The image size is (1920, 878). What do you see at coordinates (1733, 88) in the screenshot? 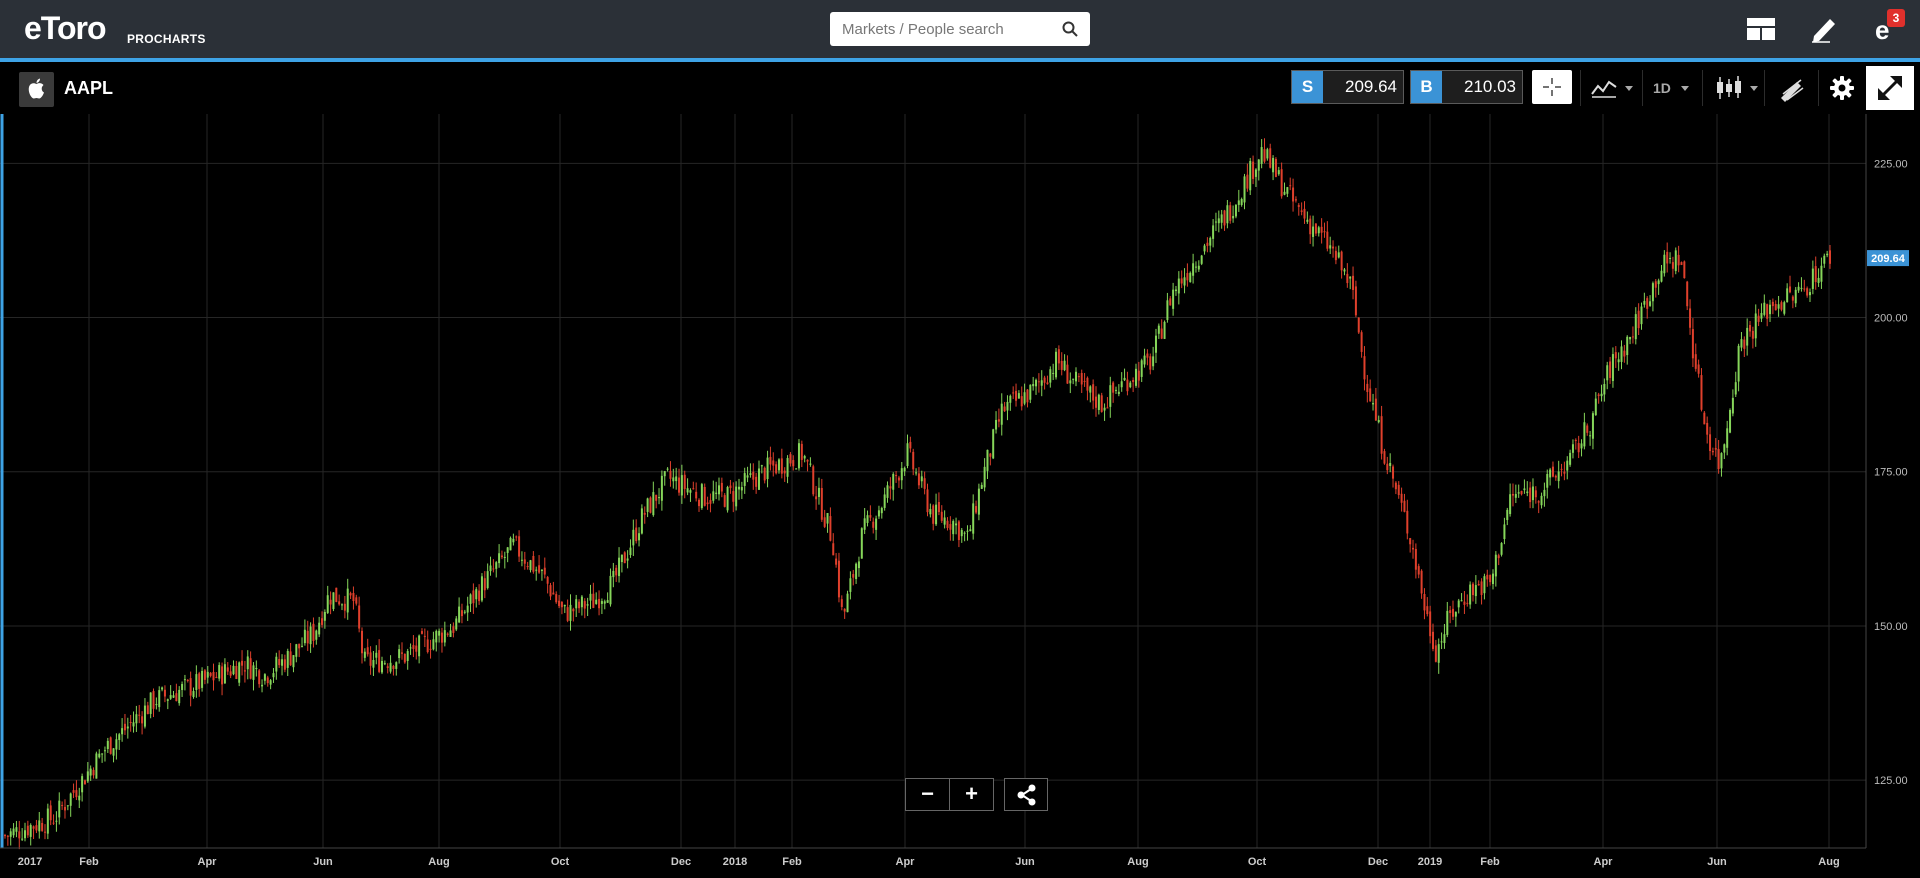
I see `chart-type-button` at bounding box center [1733, 88].